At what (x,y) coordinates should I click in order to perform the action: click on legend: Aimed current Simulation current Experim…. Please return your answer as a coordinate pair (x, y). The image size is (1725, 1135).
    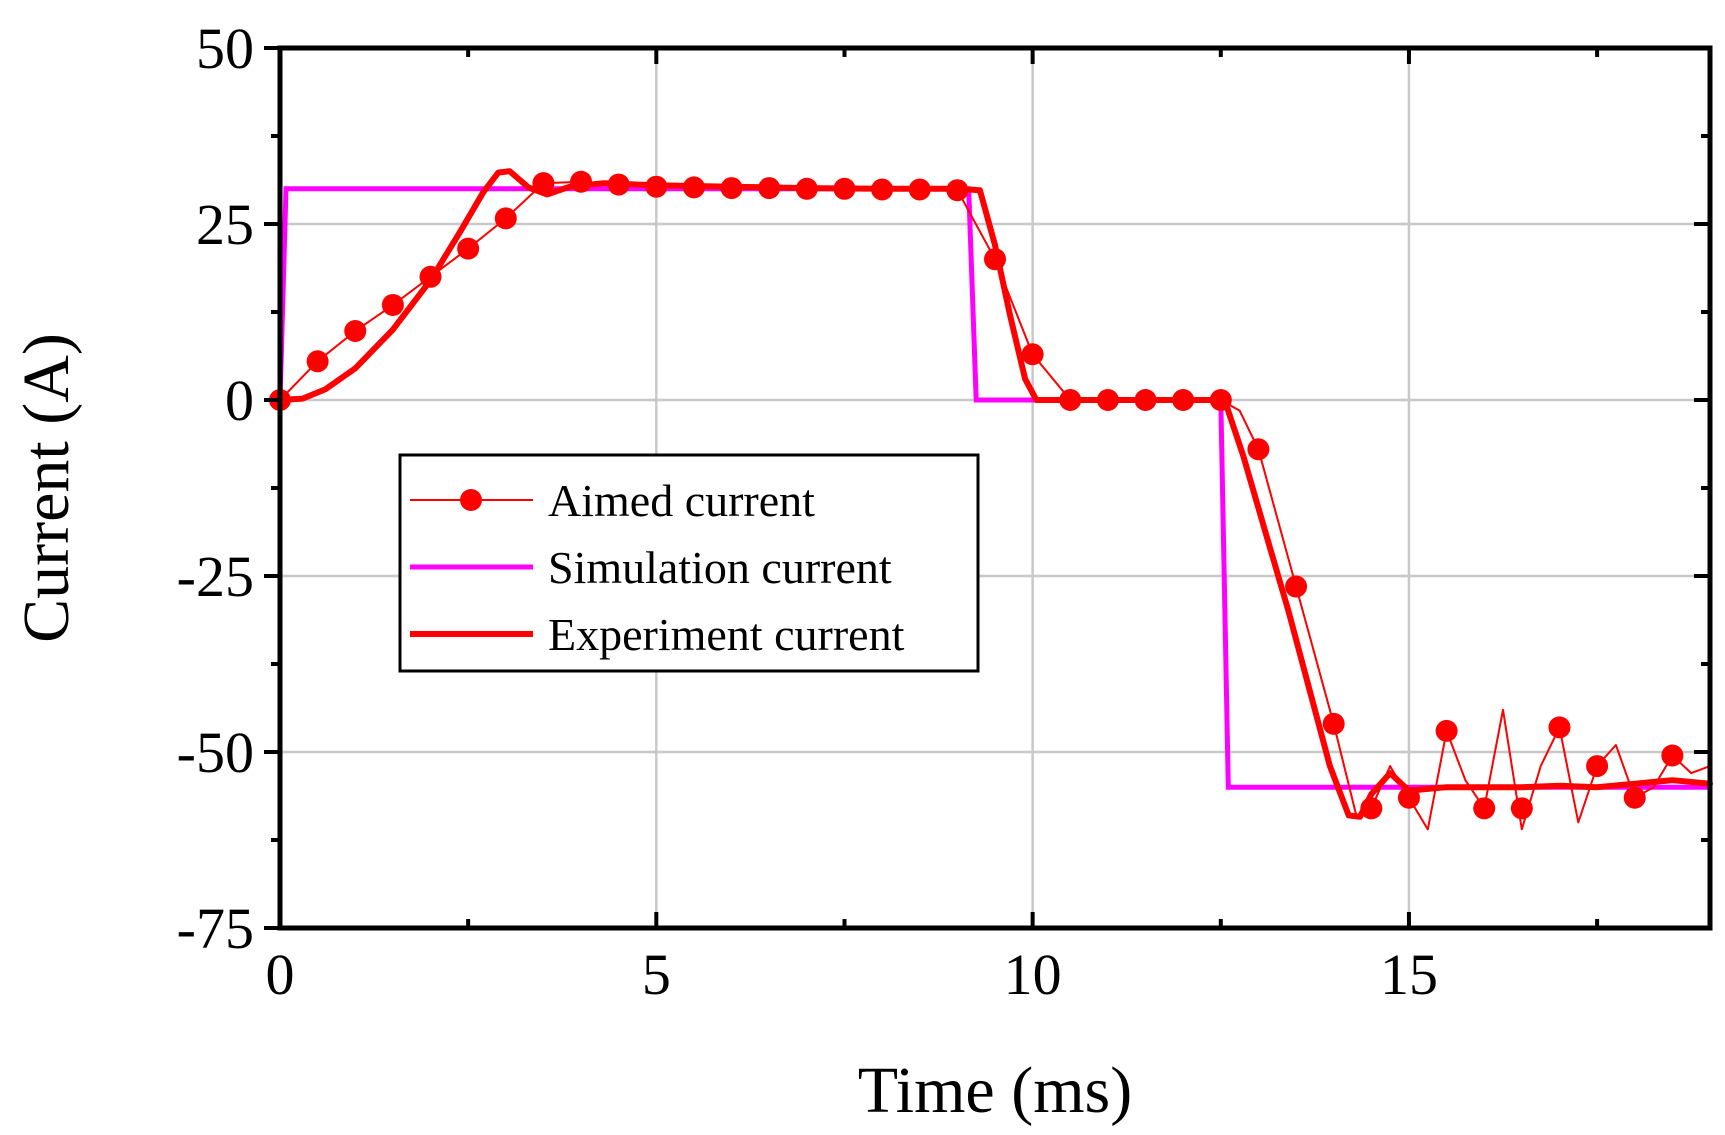
    Looking at the image, I should click on (689, 563).